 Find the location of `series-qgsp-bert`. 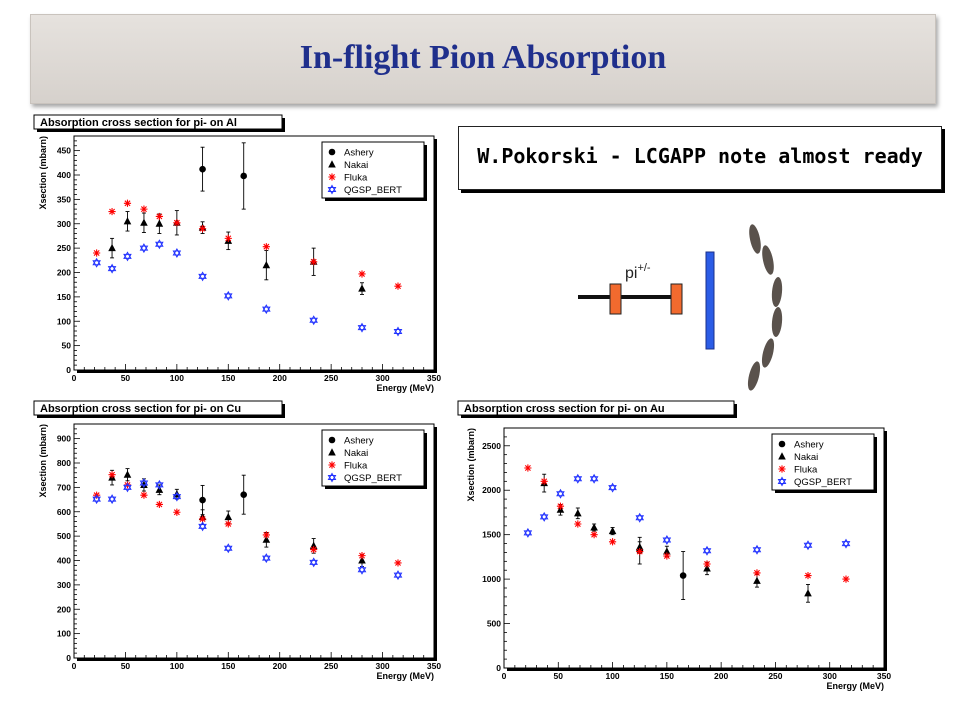

series-qgsp-bert is located at coordinates (247, 288).